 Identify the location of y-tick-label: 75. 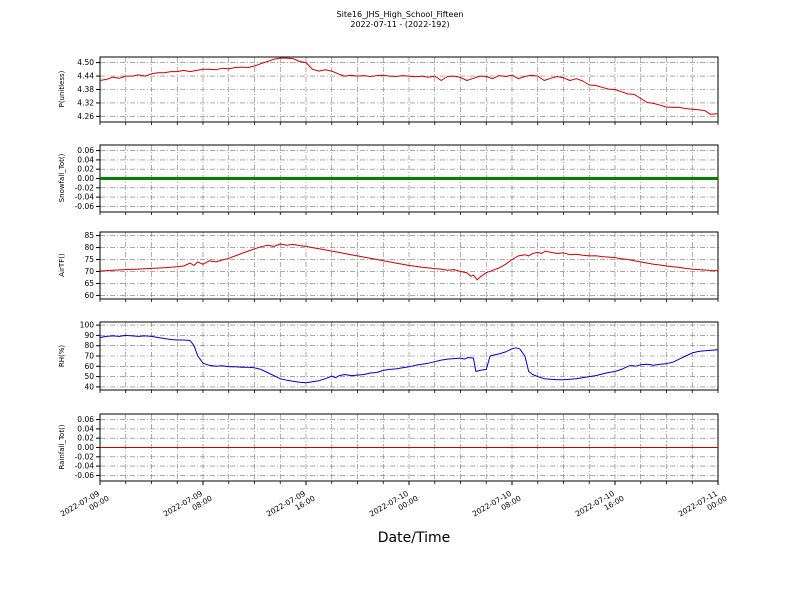
(89, 259).